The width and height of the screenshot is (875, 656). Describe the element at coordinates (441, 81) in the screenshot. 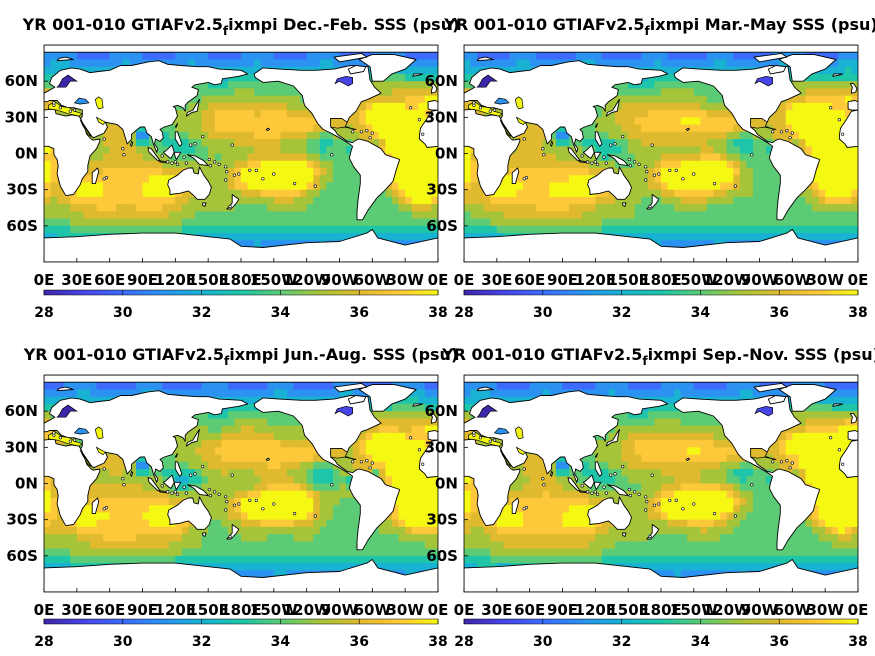

I see `y-tick-label: 60N` at that location.